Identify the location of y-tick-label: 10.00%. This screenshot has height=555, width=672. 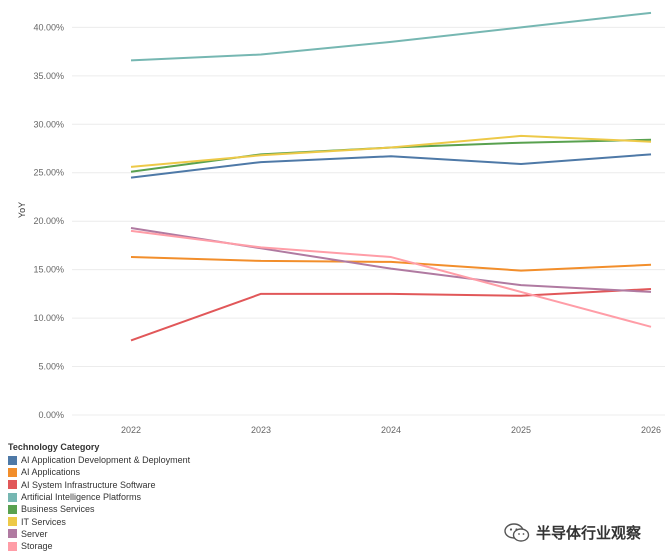
(48, 318).